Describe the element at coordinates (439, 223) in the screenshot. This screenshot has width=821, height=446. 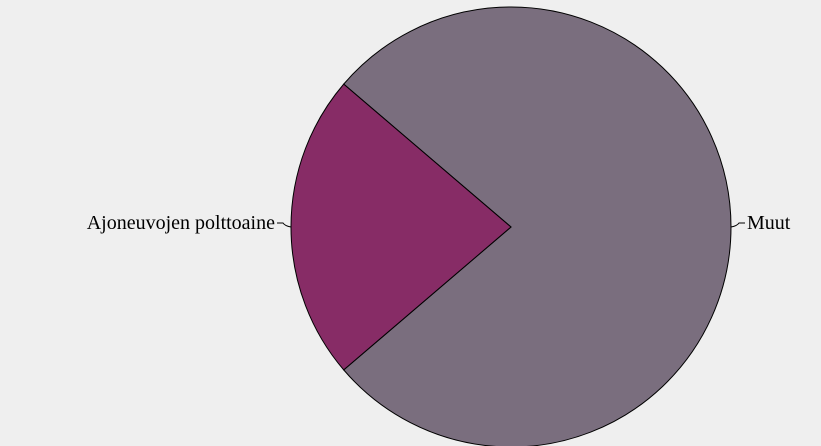
I see `pie-labels: Muut Ajoneuvojen polttoaine` at that location.